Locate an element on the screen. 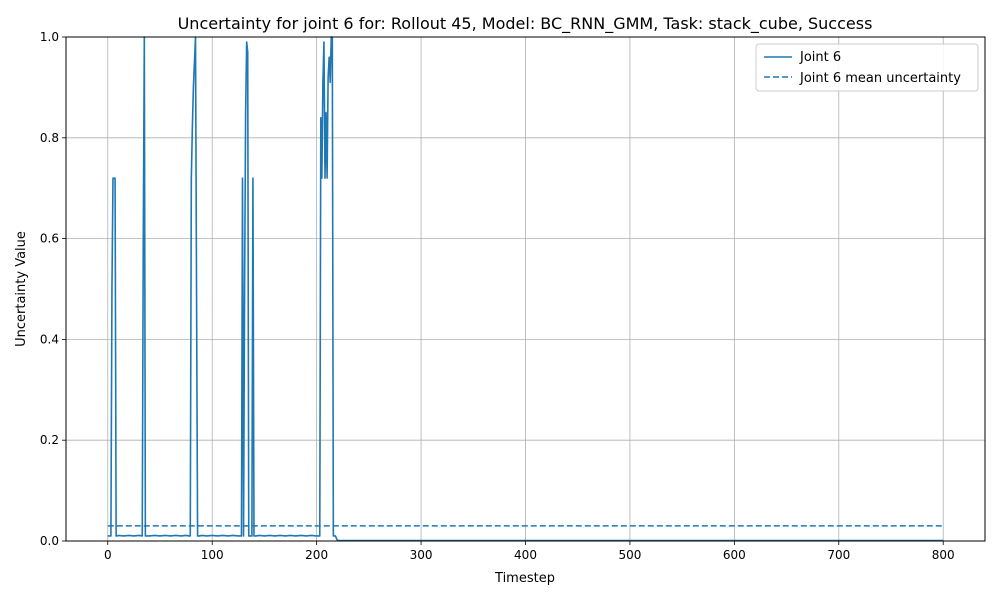 The width and height of the screenshot is (1000, 604). legend: Joint 6 Joint 6 mean uncertainty is located at coordinates (867, 67).